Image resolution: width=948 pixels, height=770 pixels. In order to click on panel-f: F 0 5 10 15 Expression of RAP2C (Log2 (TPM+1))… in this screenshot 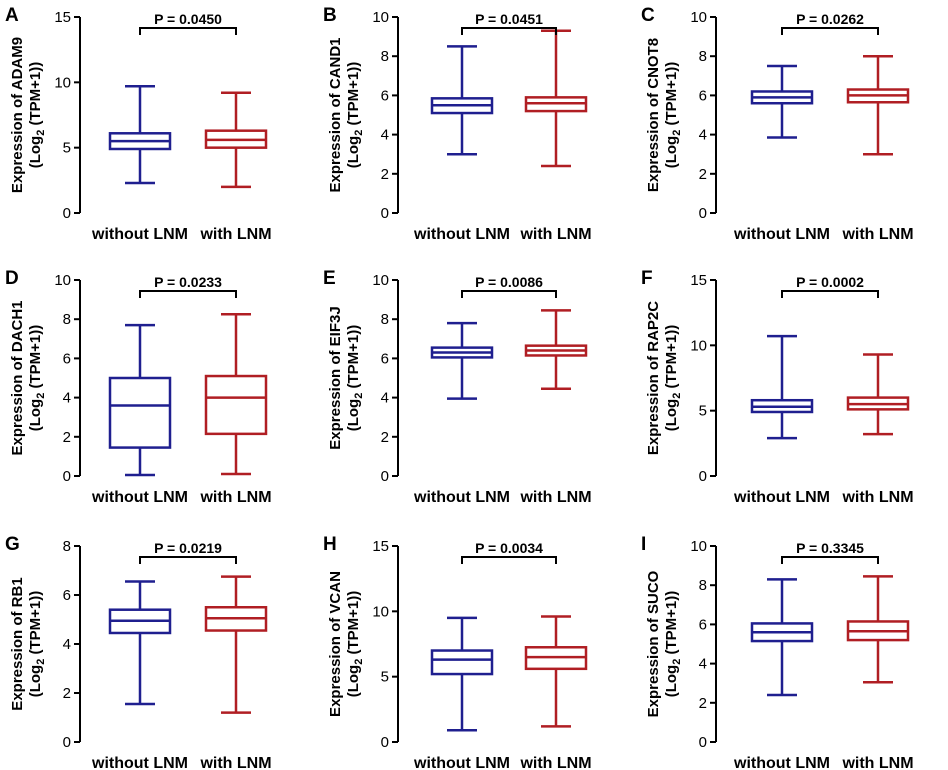, I will do `click(777, 387)`.